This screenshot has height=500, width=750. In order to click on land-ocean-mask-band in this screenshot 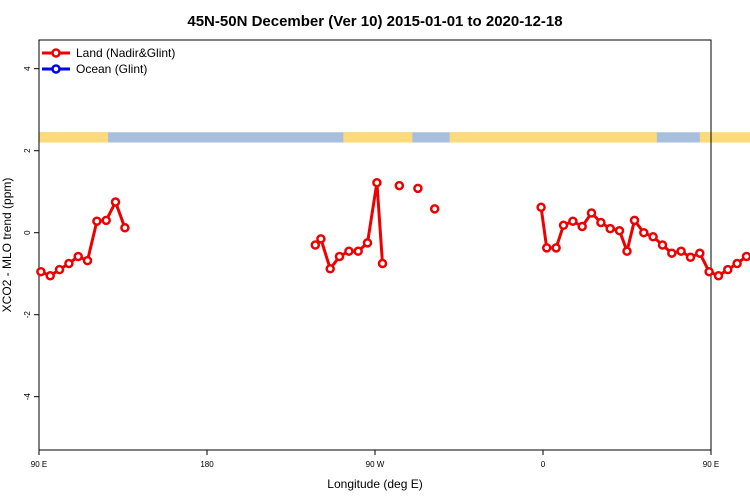, I will do `click(394, 137)`.